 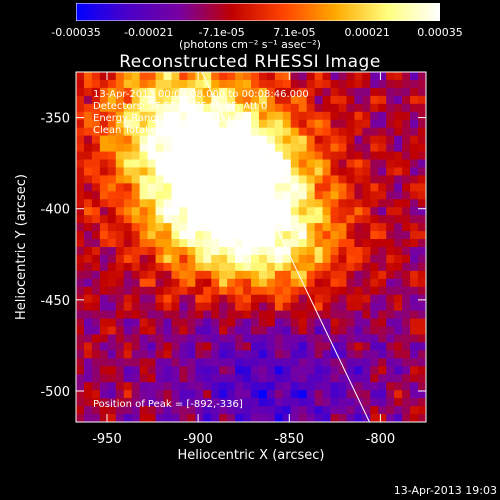 I want to click on x-tick-label: -950, so click(x=107, y=439).